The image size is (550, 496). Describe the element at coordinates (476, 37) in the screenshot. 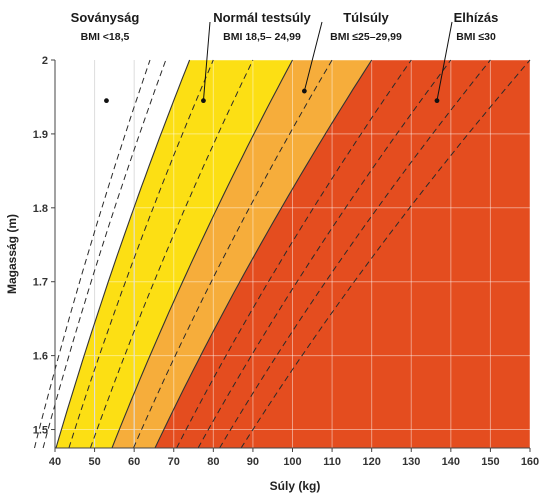

I see `category-range: BMI ≤30` at that location.